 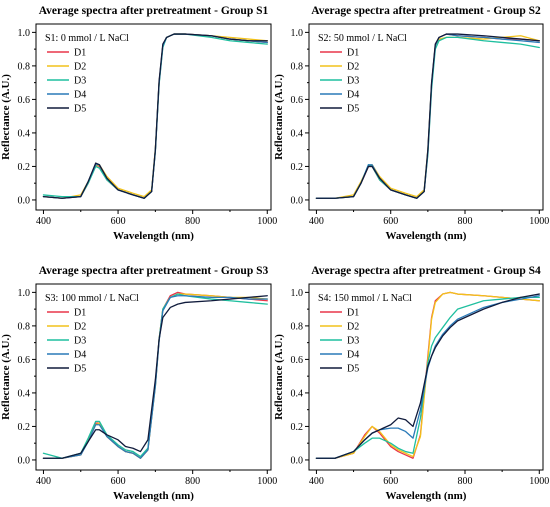 What do you see at coordinates (362, 38) in the screenshot?
I see `condition-annotation: S2: 50 mmol / L NaCl` at bounding box center [362, 38].